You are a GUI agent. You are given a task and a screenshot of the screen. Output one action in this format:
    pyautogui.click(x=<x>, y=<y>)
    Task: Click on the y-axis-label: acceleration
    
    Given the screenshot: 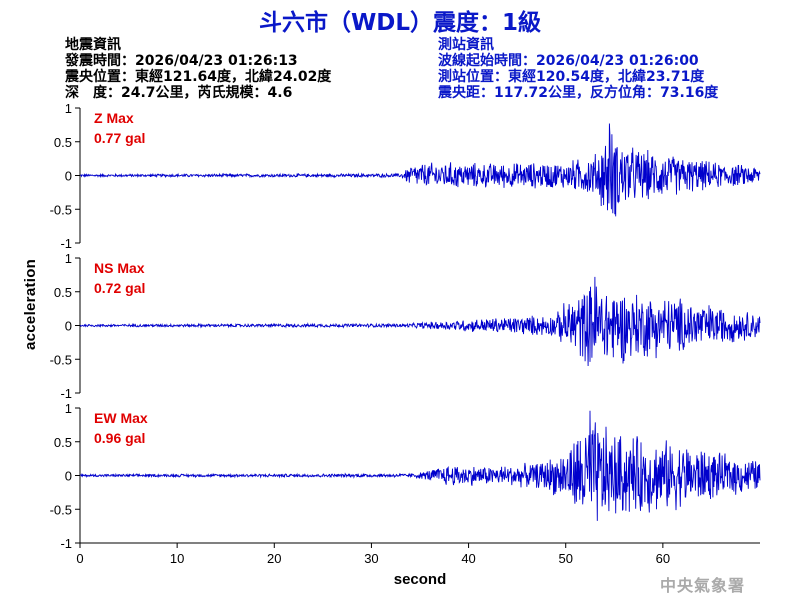 What is the action you would take?
    pyautogui.click(x=30, y=304)
    